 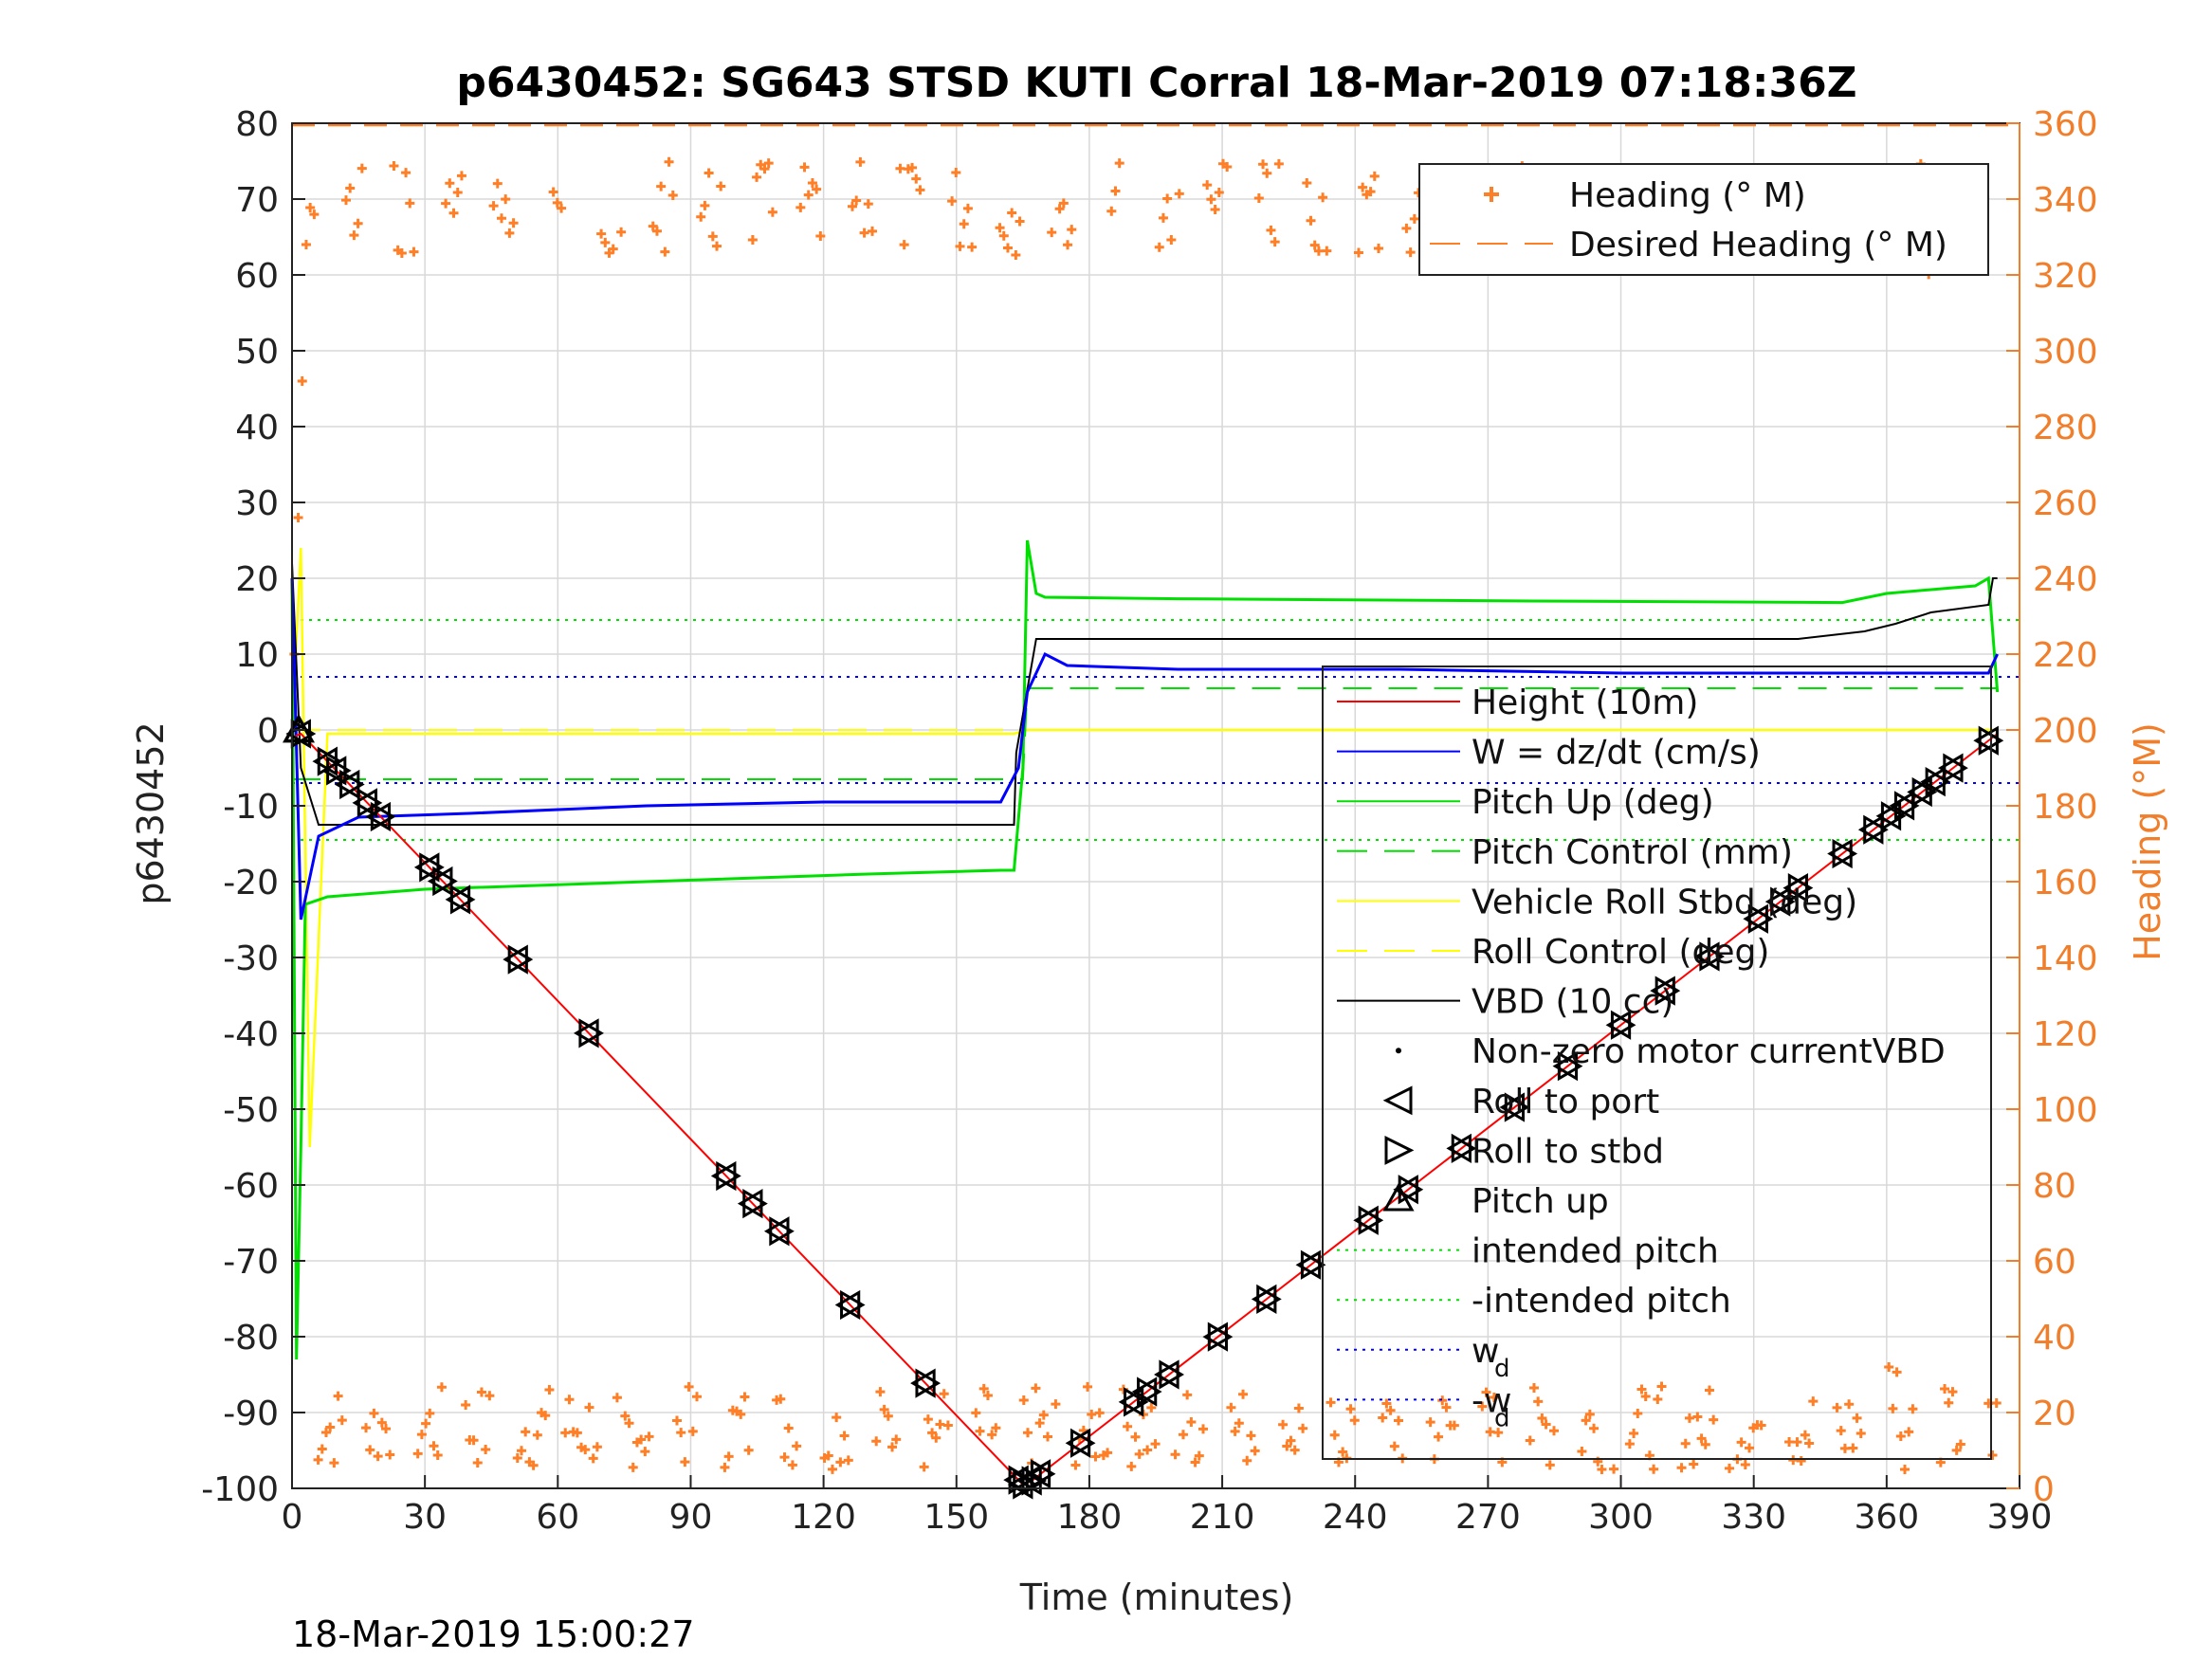 What do you see at coordinates (257, 655) in the screenshot?
I see `y-tick-label: 10` at bounding box center [257, 655].